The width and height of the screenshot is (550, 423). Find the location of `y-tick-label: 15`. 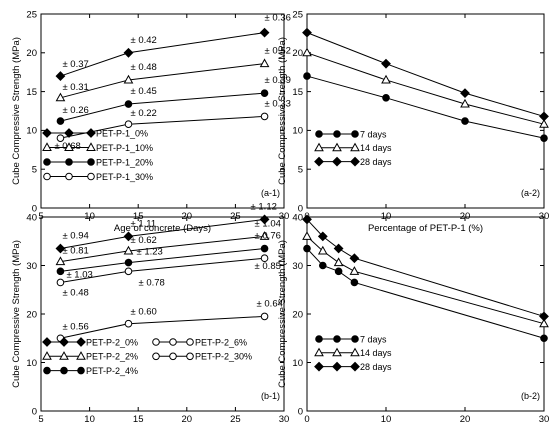

y-tick-label: 15 is located at coordinates (297, 92).